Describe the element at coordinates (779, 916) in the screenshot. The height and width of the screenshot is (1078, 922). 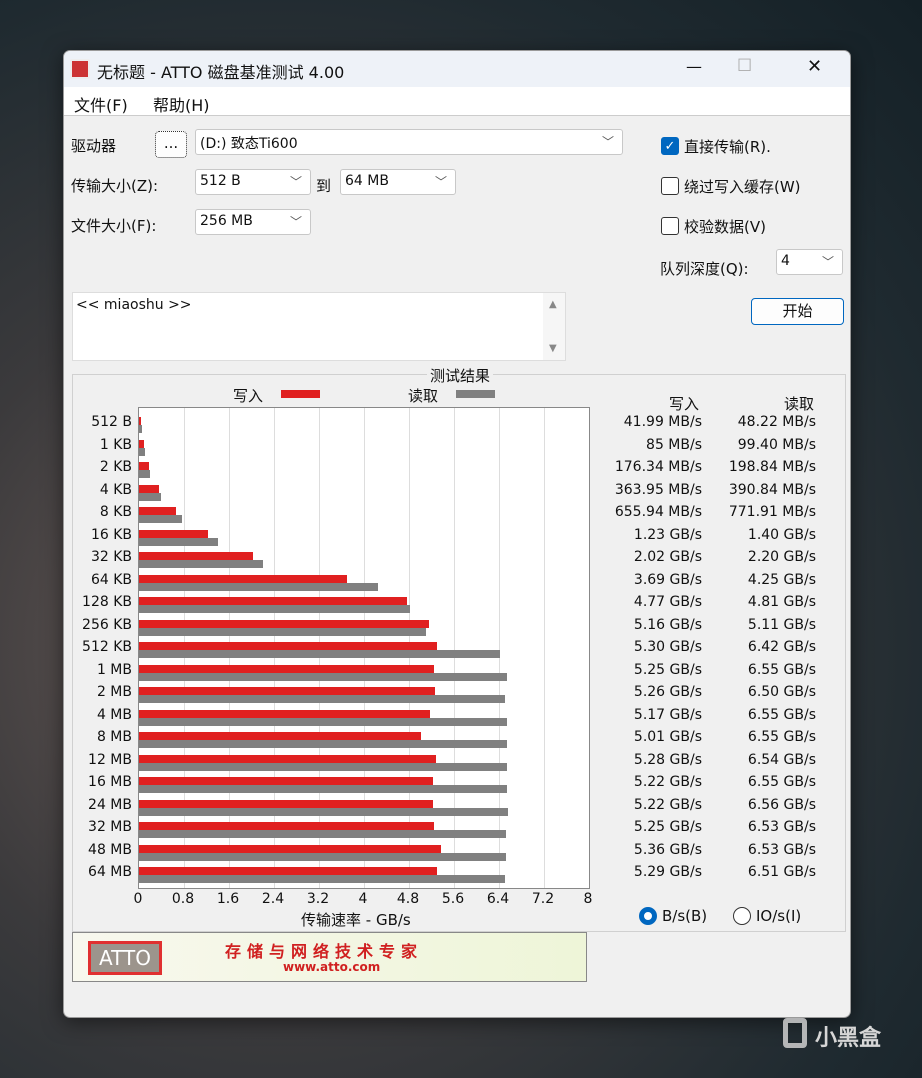
I see `iops-label: IO/s(I)` at that location.